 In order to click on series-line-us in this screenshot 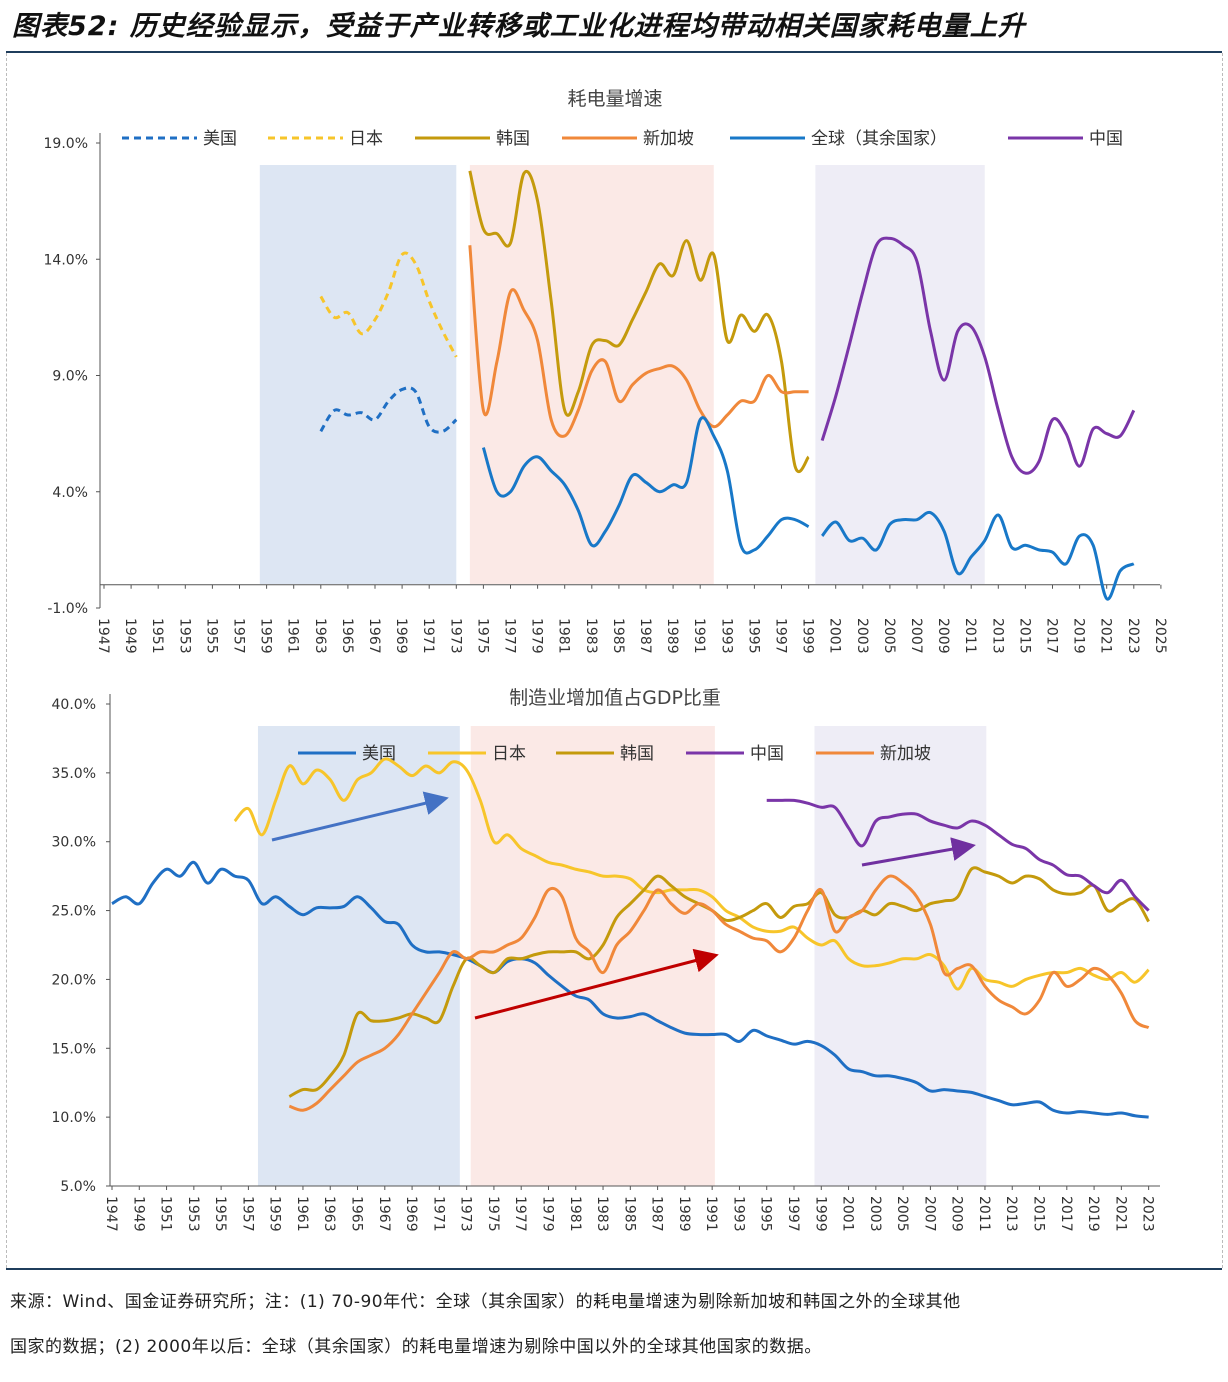, I will do `click(388, 410)`.